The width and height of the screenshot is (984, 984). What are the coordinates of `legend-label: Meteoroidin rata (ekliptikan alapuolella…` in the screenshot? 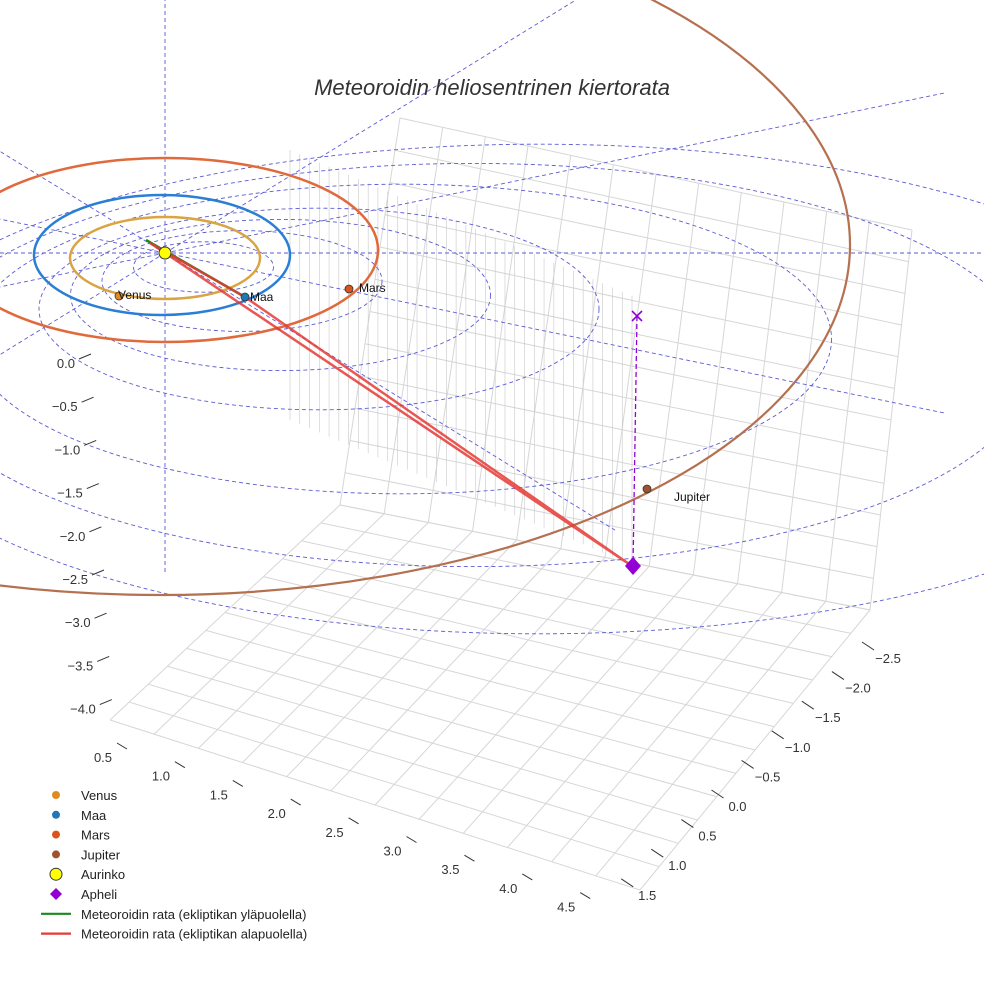 It's located at (194, 934).